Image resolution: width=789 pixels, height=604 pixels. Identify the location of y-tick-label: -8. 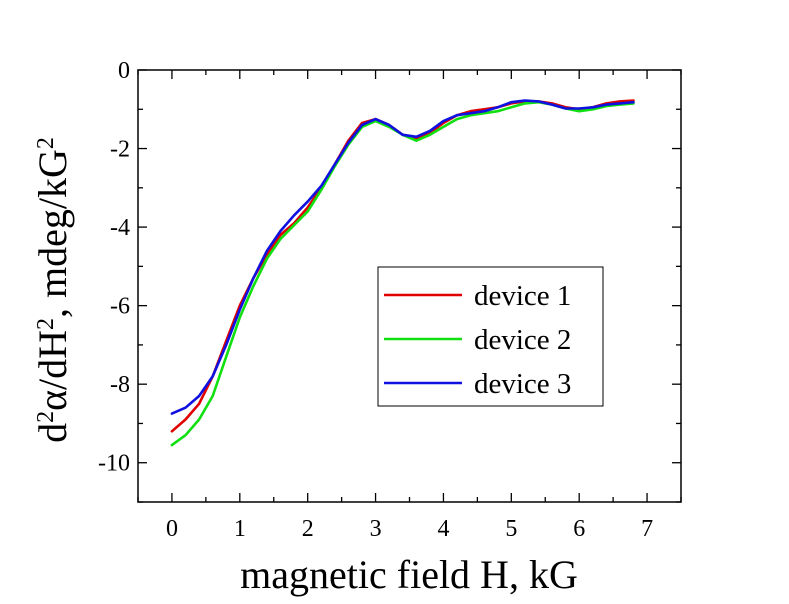
(120, 385).